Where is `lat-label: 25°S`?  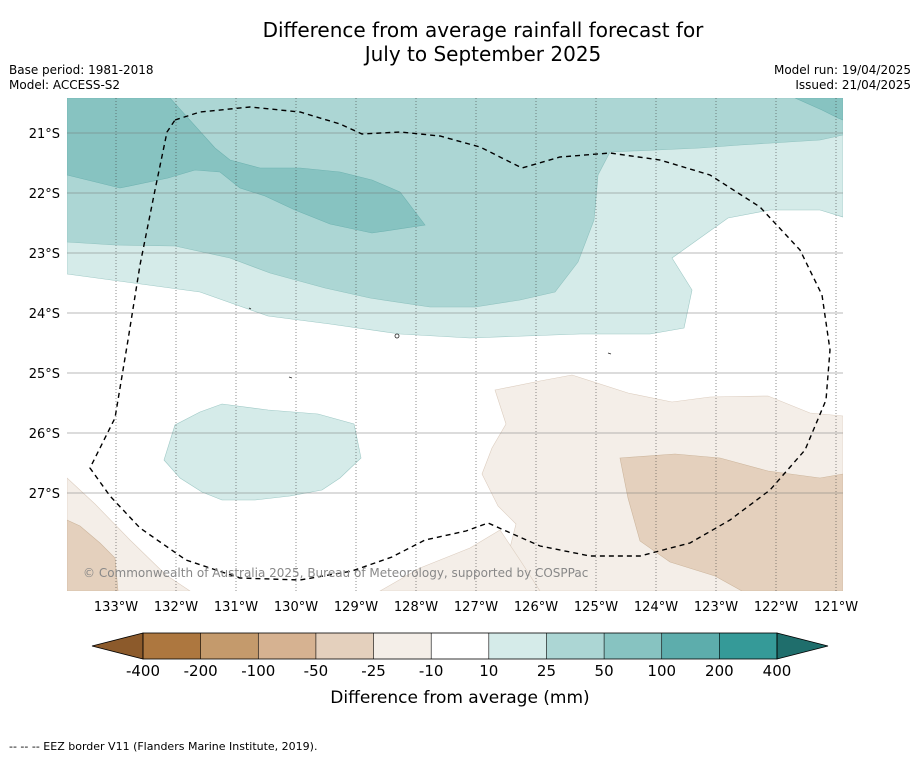
lat-label: 25°S is located at coordinates (44, 374).